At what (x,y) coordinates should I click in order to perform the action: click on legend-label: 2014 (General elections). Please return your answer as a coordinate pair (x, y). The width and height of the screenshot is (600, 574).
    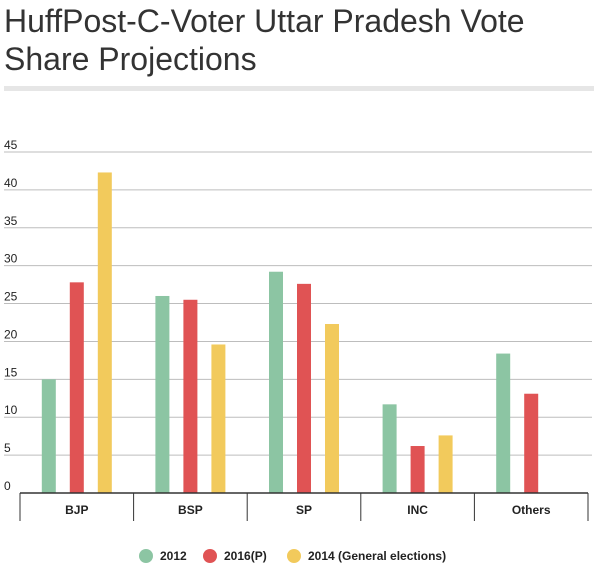
    Looking at the image, I should click on (377, 556).